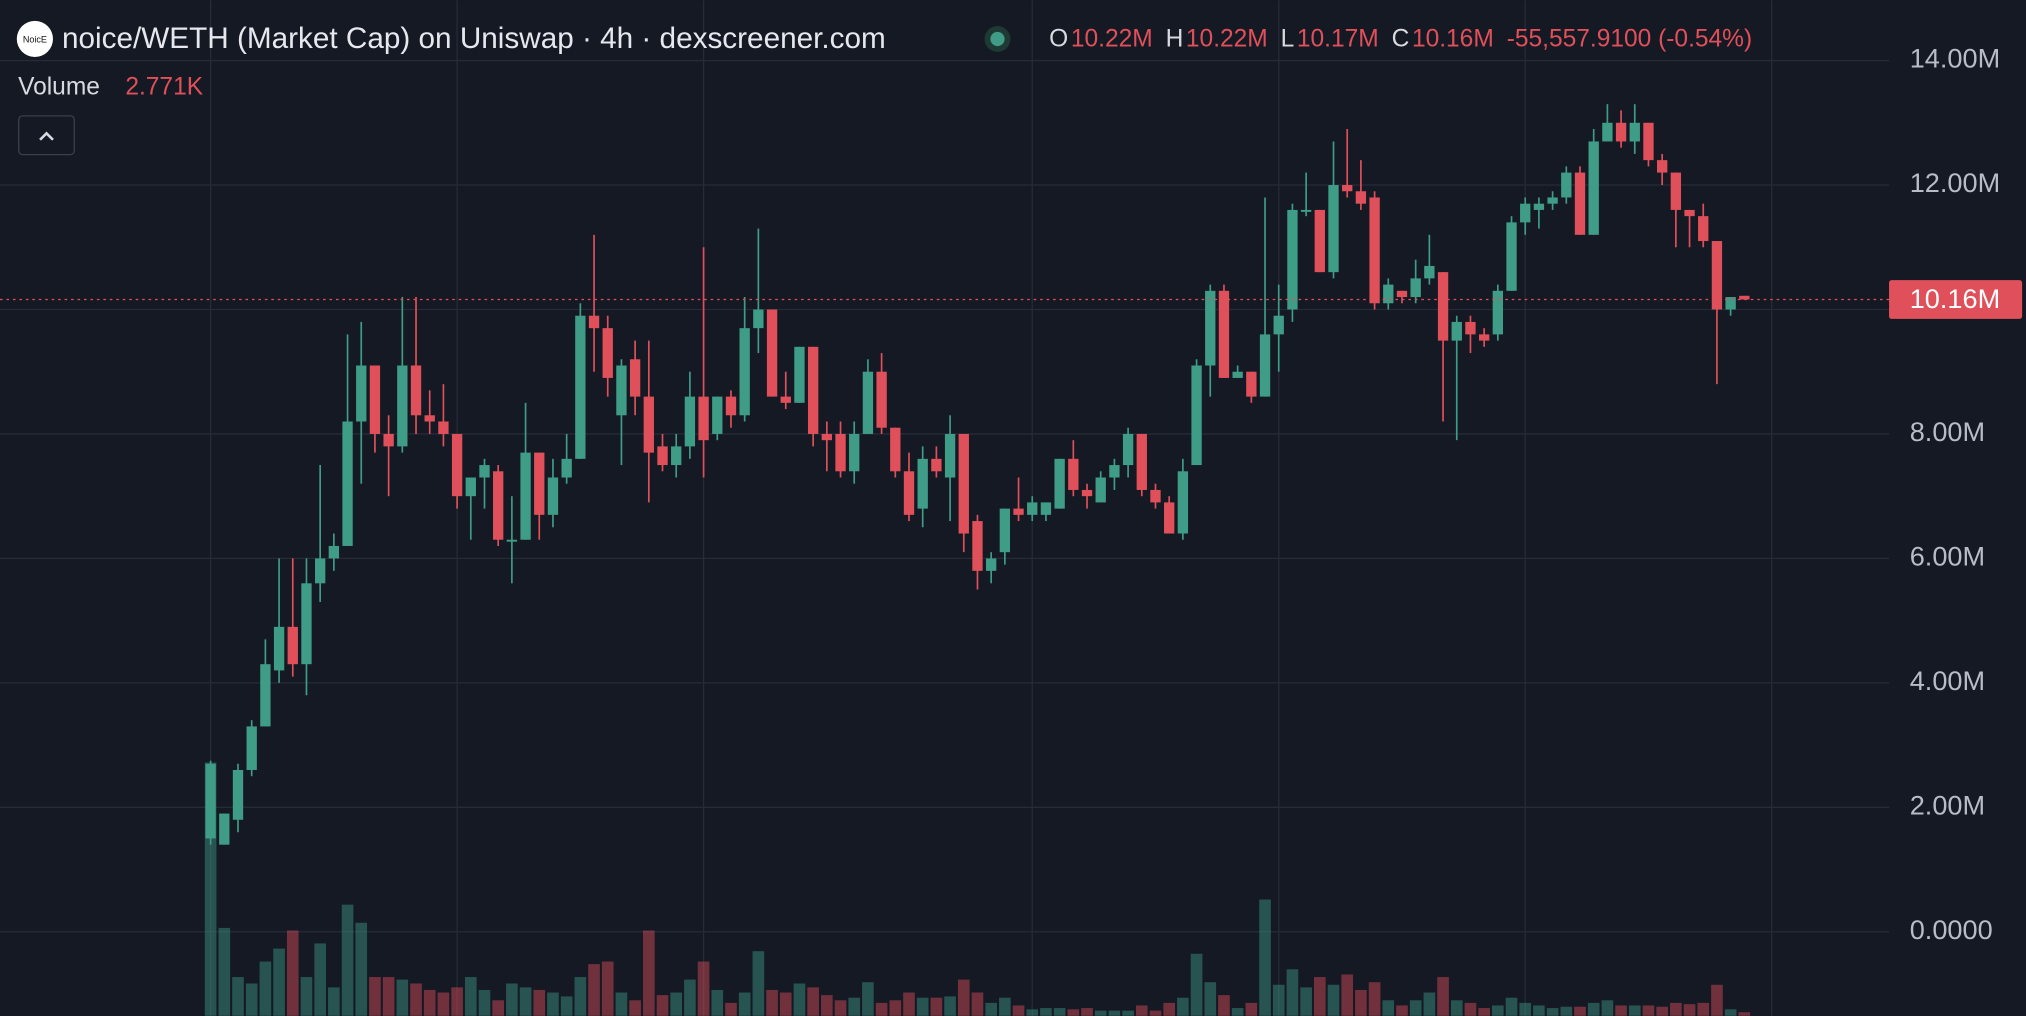 This screenshot has height=1016, width=2026. I want to click on y-tick-label: 6.00M, so click(1947, 556).